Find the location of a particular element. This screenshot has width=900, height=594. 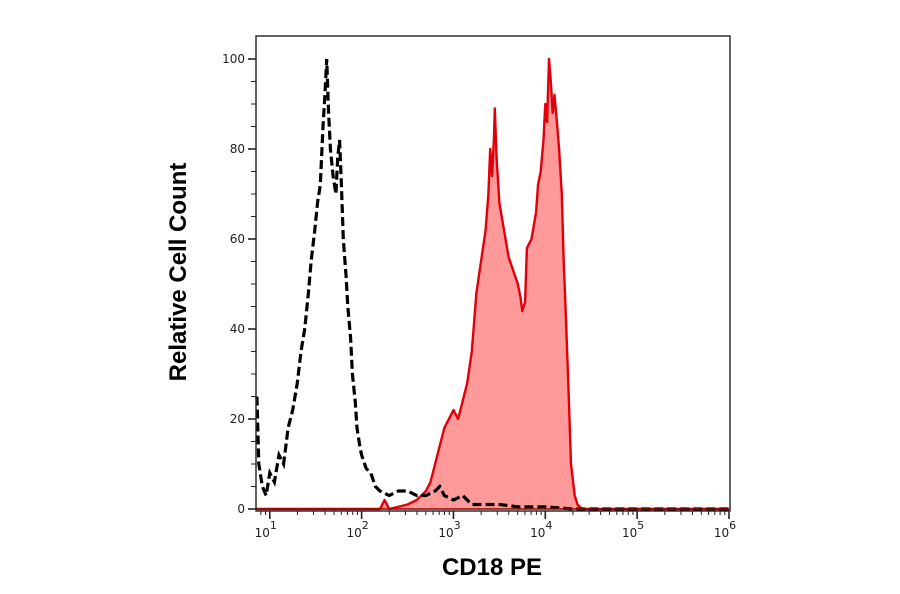

x-tick-label: 10³ is located at coordinates (449, 529).